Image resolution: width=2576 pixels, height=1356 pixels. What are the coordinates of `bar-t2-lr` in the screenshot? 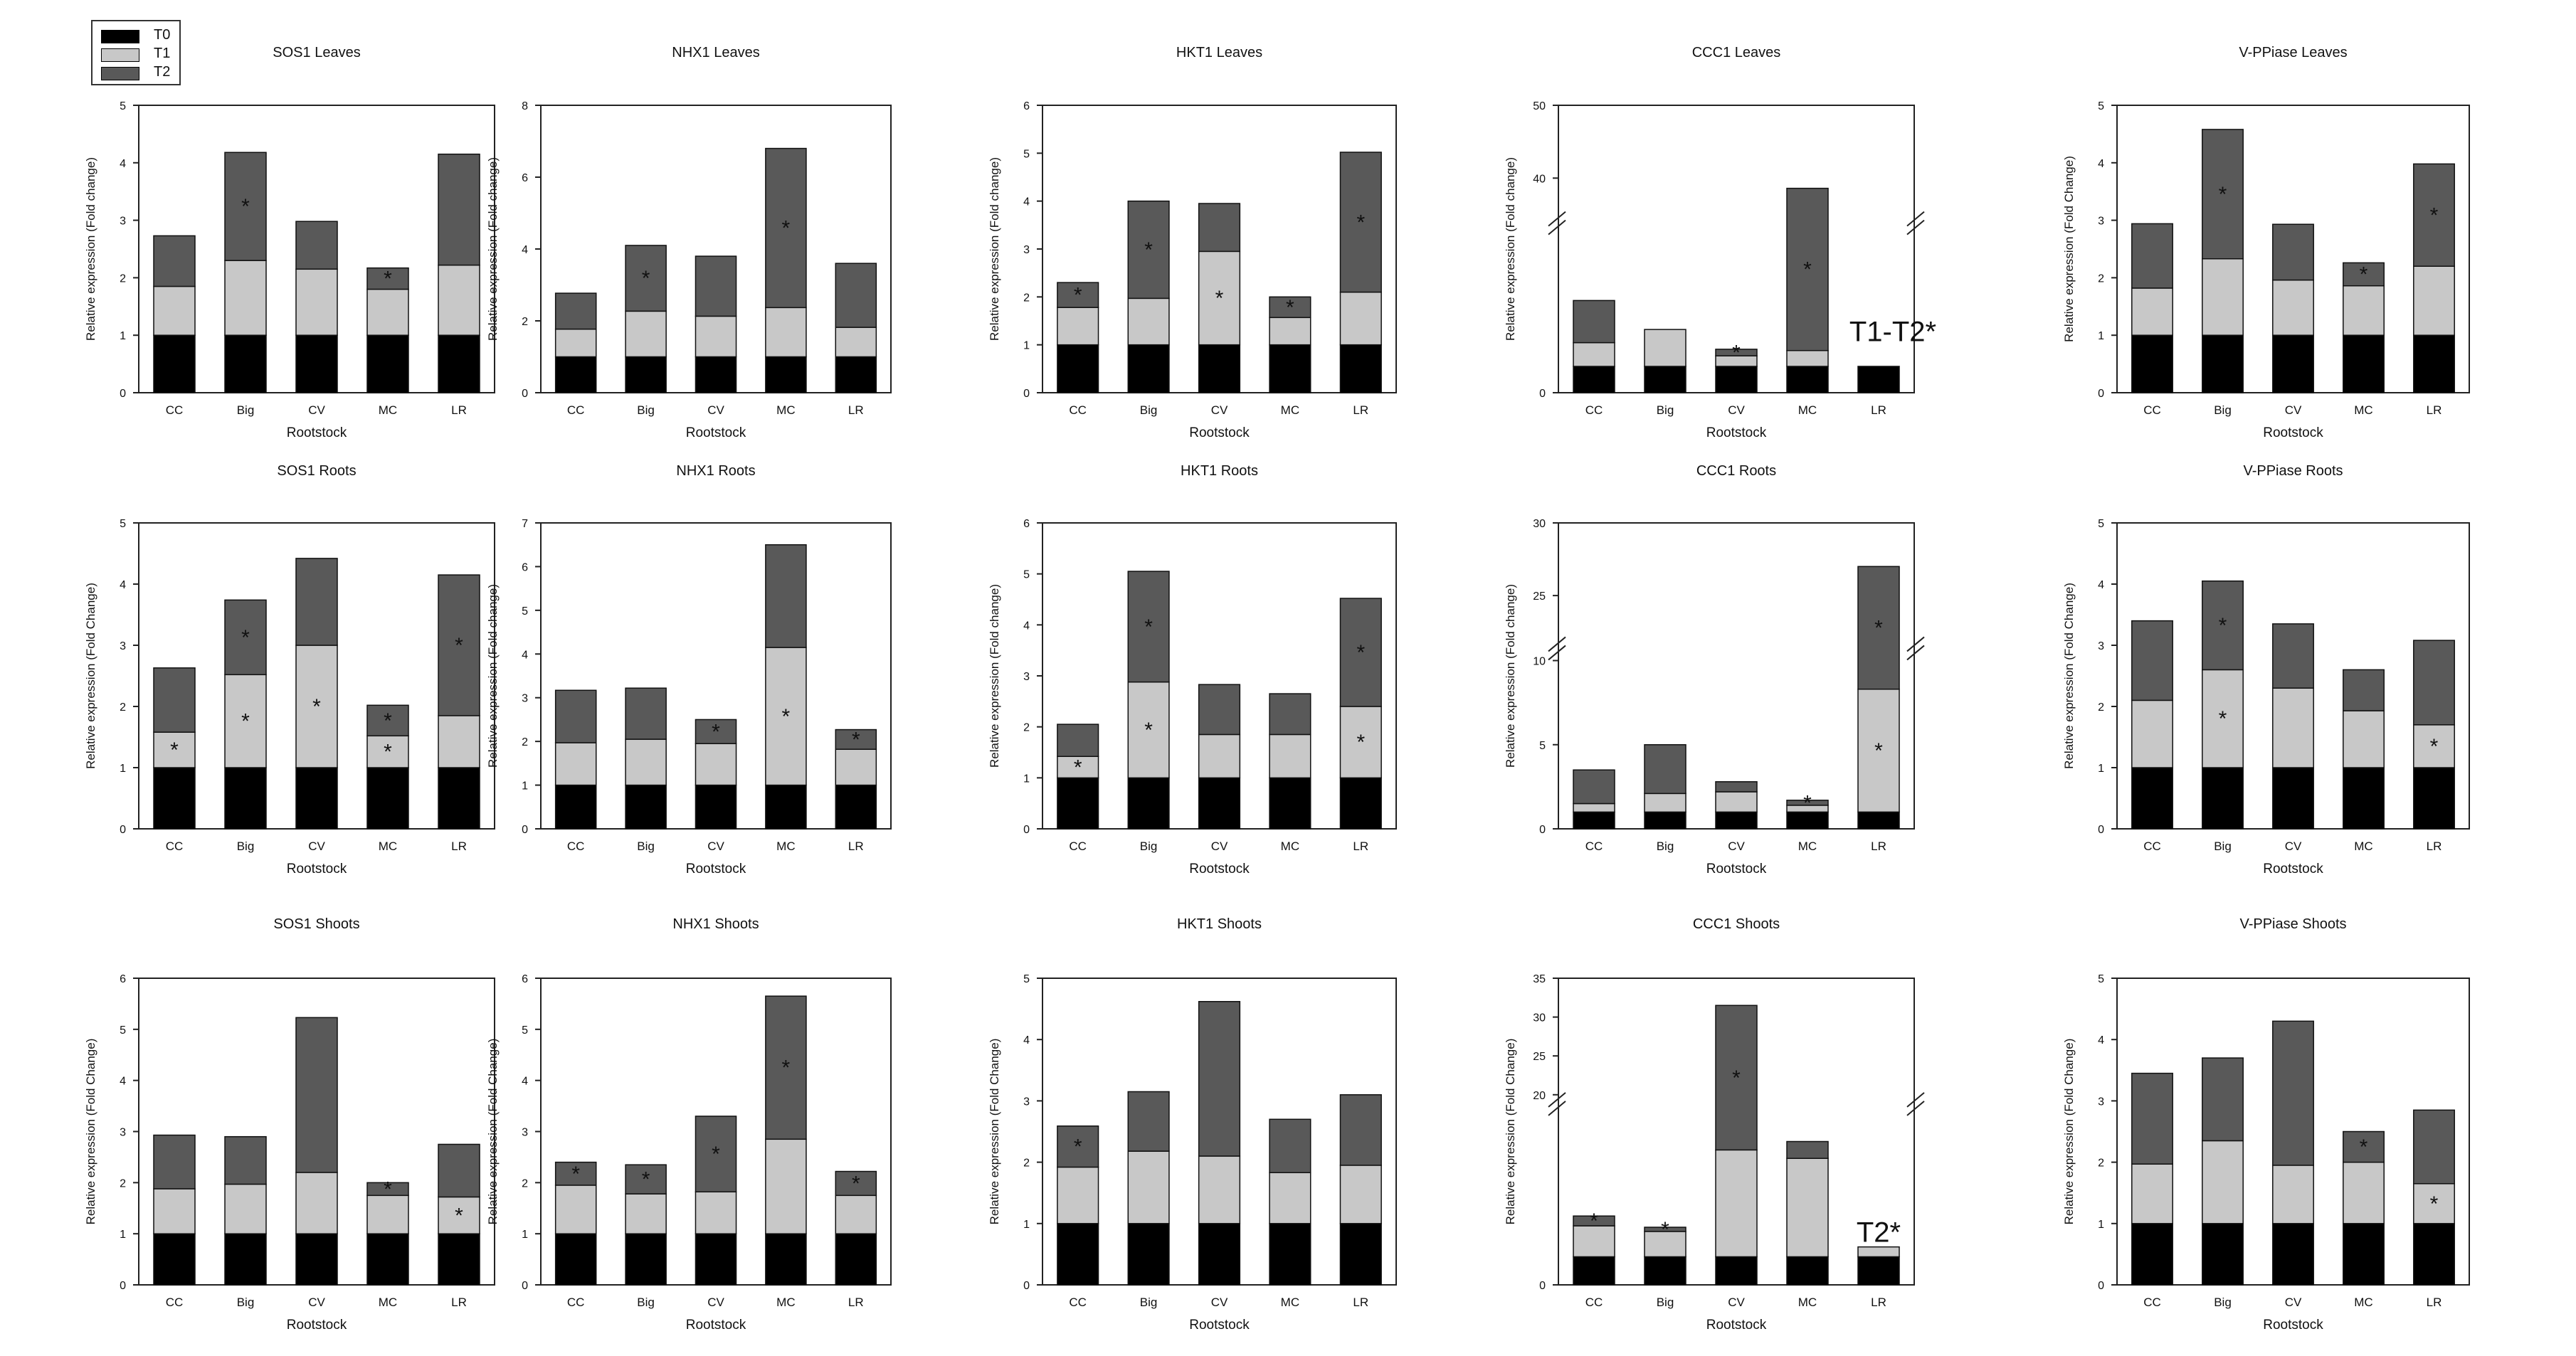 It's located at (856, 295).